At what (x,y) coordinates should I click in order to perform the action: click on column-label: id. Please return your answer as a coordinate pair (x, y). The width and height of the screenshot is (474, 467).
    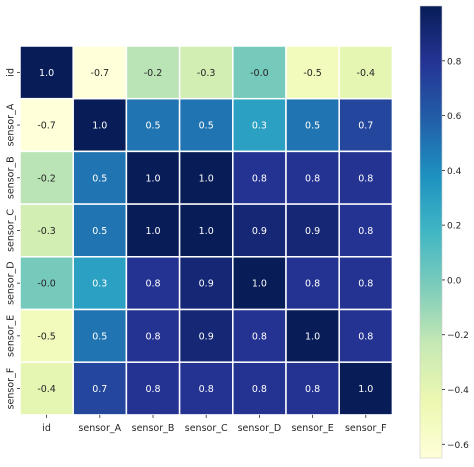
    Looking at the image, I should click on (46, 428).